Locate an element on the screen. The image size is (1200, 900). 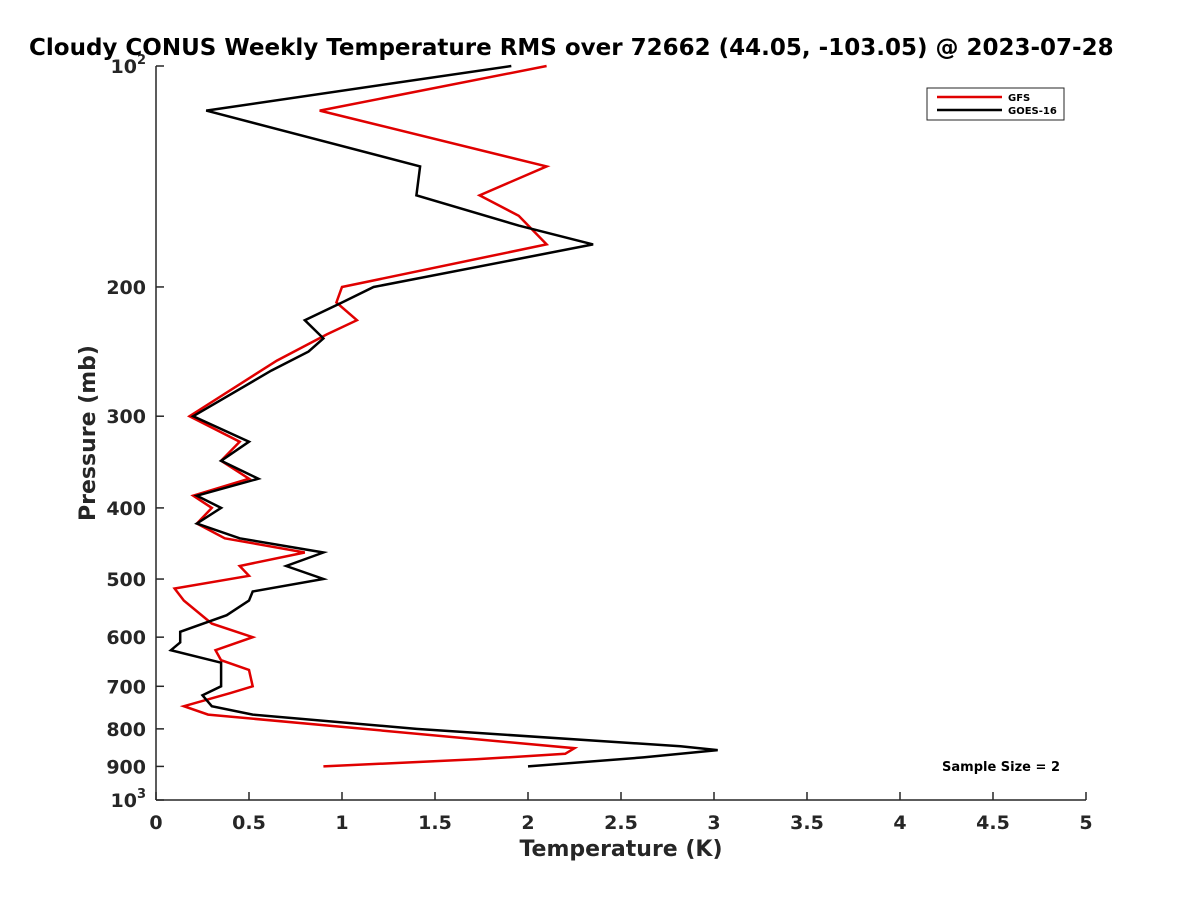
x-tick-label: 0.5 is located at coordinates (249, 823).